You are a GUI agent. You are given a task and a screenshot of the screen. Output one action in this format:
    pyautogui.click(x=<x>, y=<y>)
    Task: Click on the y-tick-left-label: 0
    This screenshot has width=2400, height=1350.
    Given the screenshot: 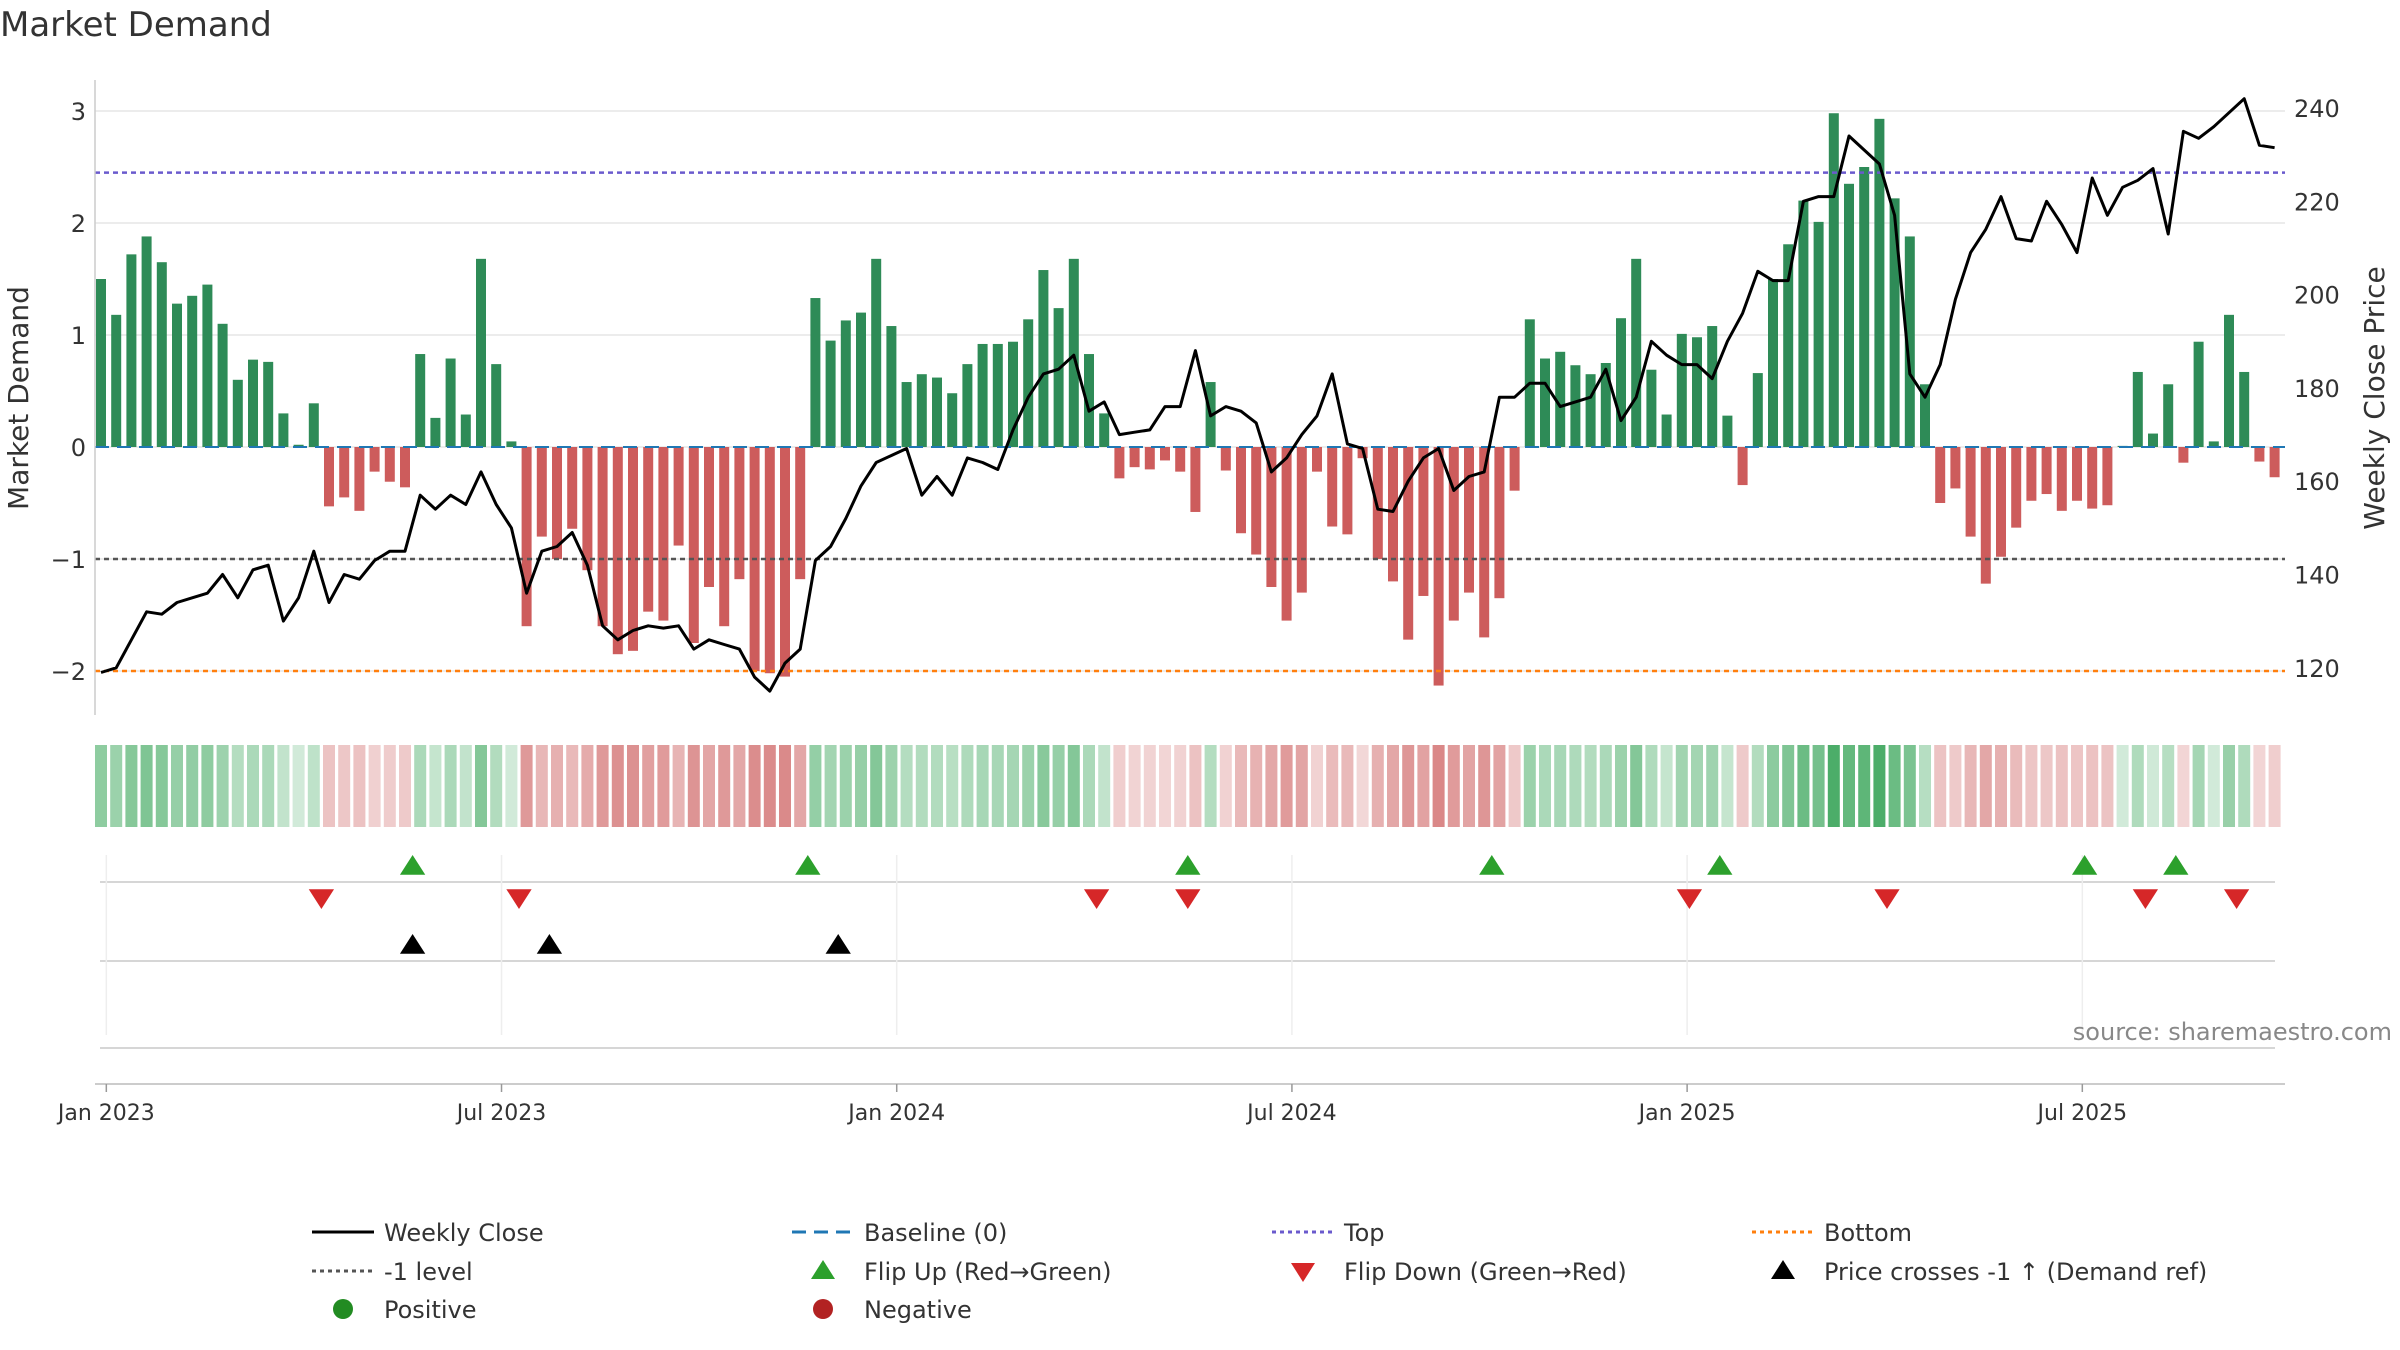 What is the action you would take?
    pyautogui.click(x=78, y=448)
    